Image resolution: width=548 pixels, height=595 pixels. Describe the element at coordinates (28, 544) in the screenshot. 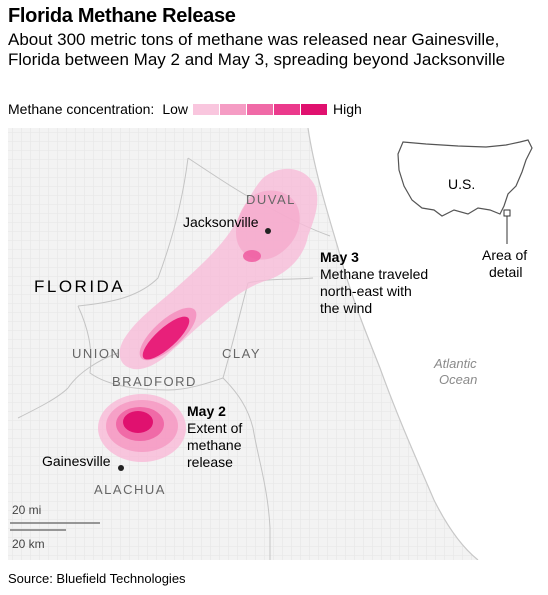

I see `scale-km-label: 20 km` at that location.